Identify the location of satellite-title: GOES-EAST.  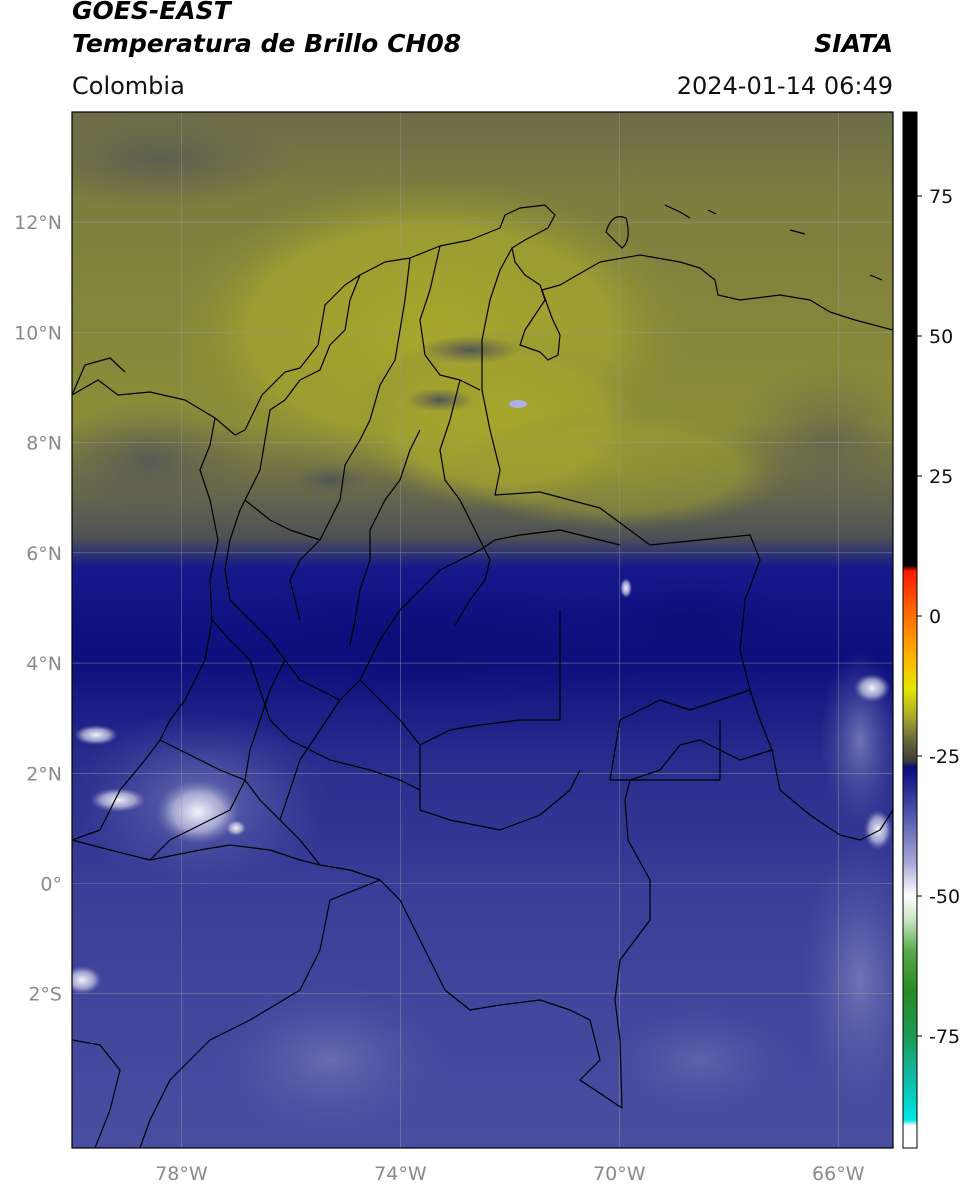
(151, 12).